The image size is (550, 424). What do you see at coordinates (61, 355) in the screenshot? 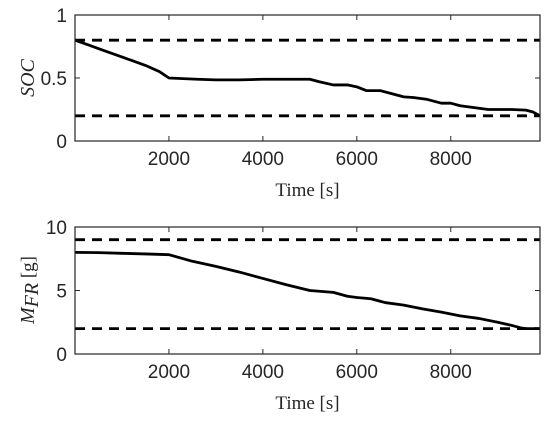
I see `mfr-y-tick-label: 0` at bounding box center [61, 355].